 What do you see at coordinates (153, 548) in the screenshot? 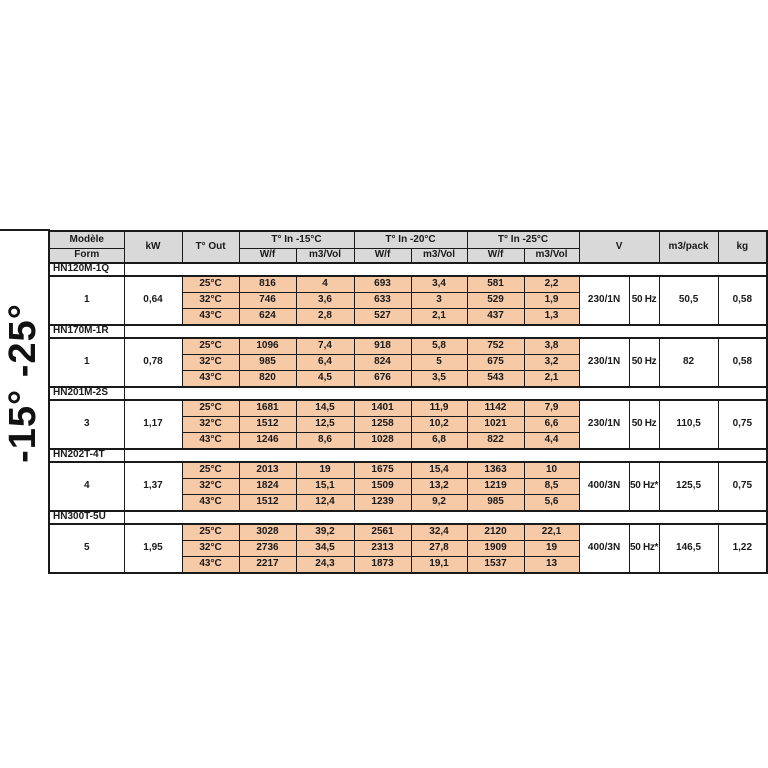
I see `kw-value: 1,95` at bounding box center [153, 548].